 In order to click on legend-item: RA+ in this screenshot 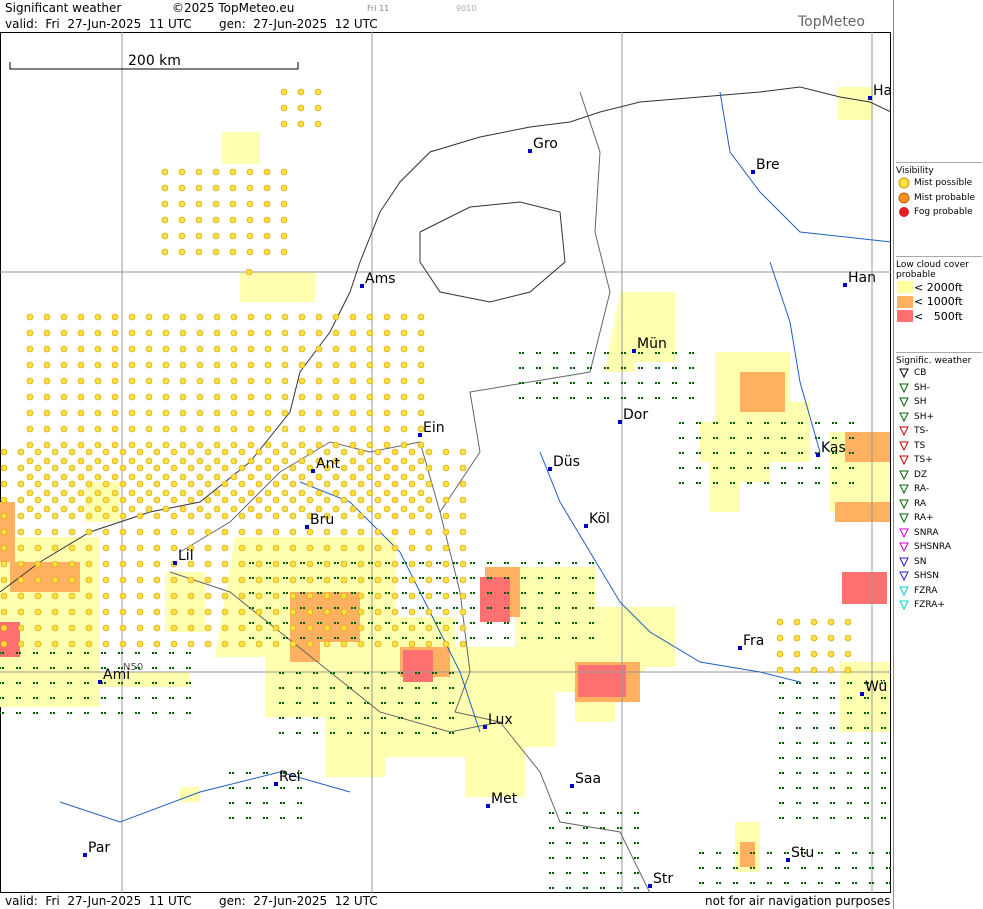, I will do `click(939, 518)`.